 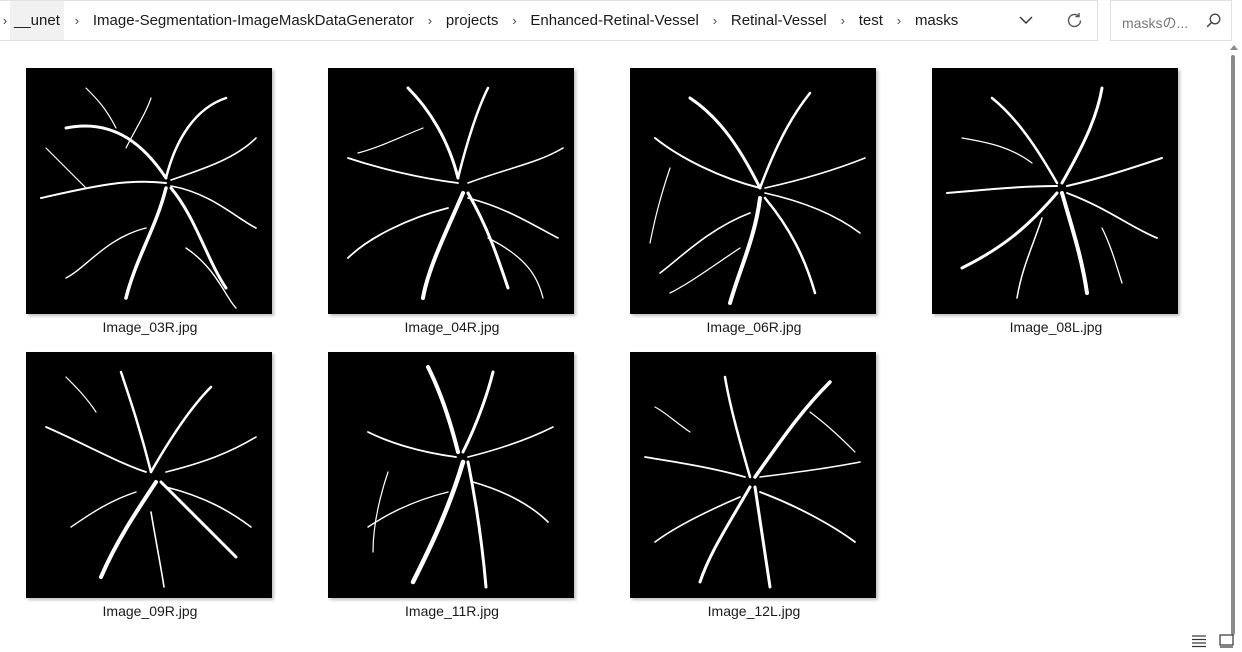 I want to click on file-item: Image_04R.jpg, so click(x=451, y=201).